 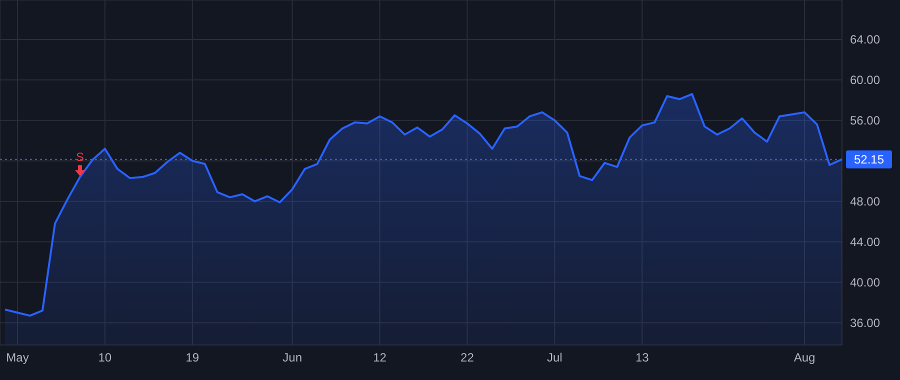 What do you see at coordinates (865, 80) in the screenshot?
I see `y-tick-label: 60.00` at bounding box center [865, 80].